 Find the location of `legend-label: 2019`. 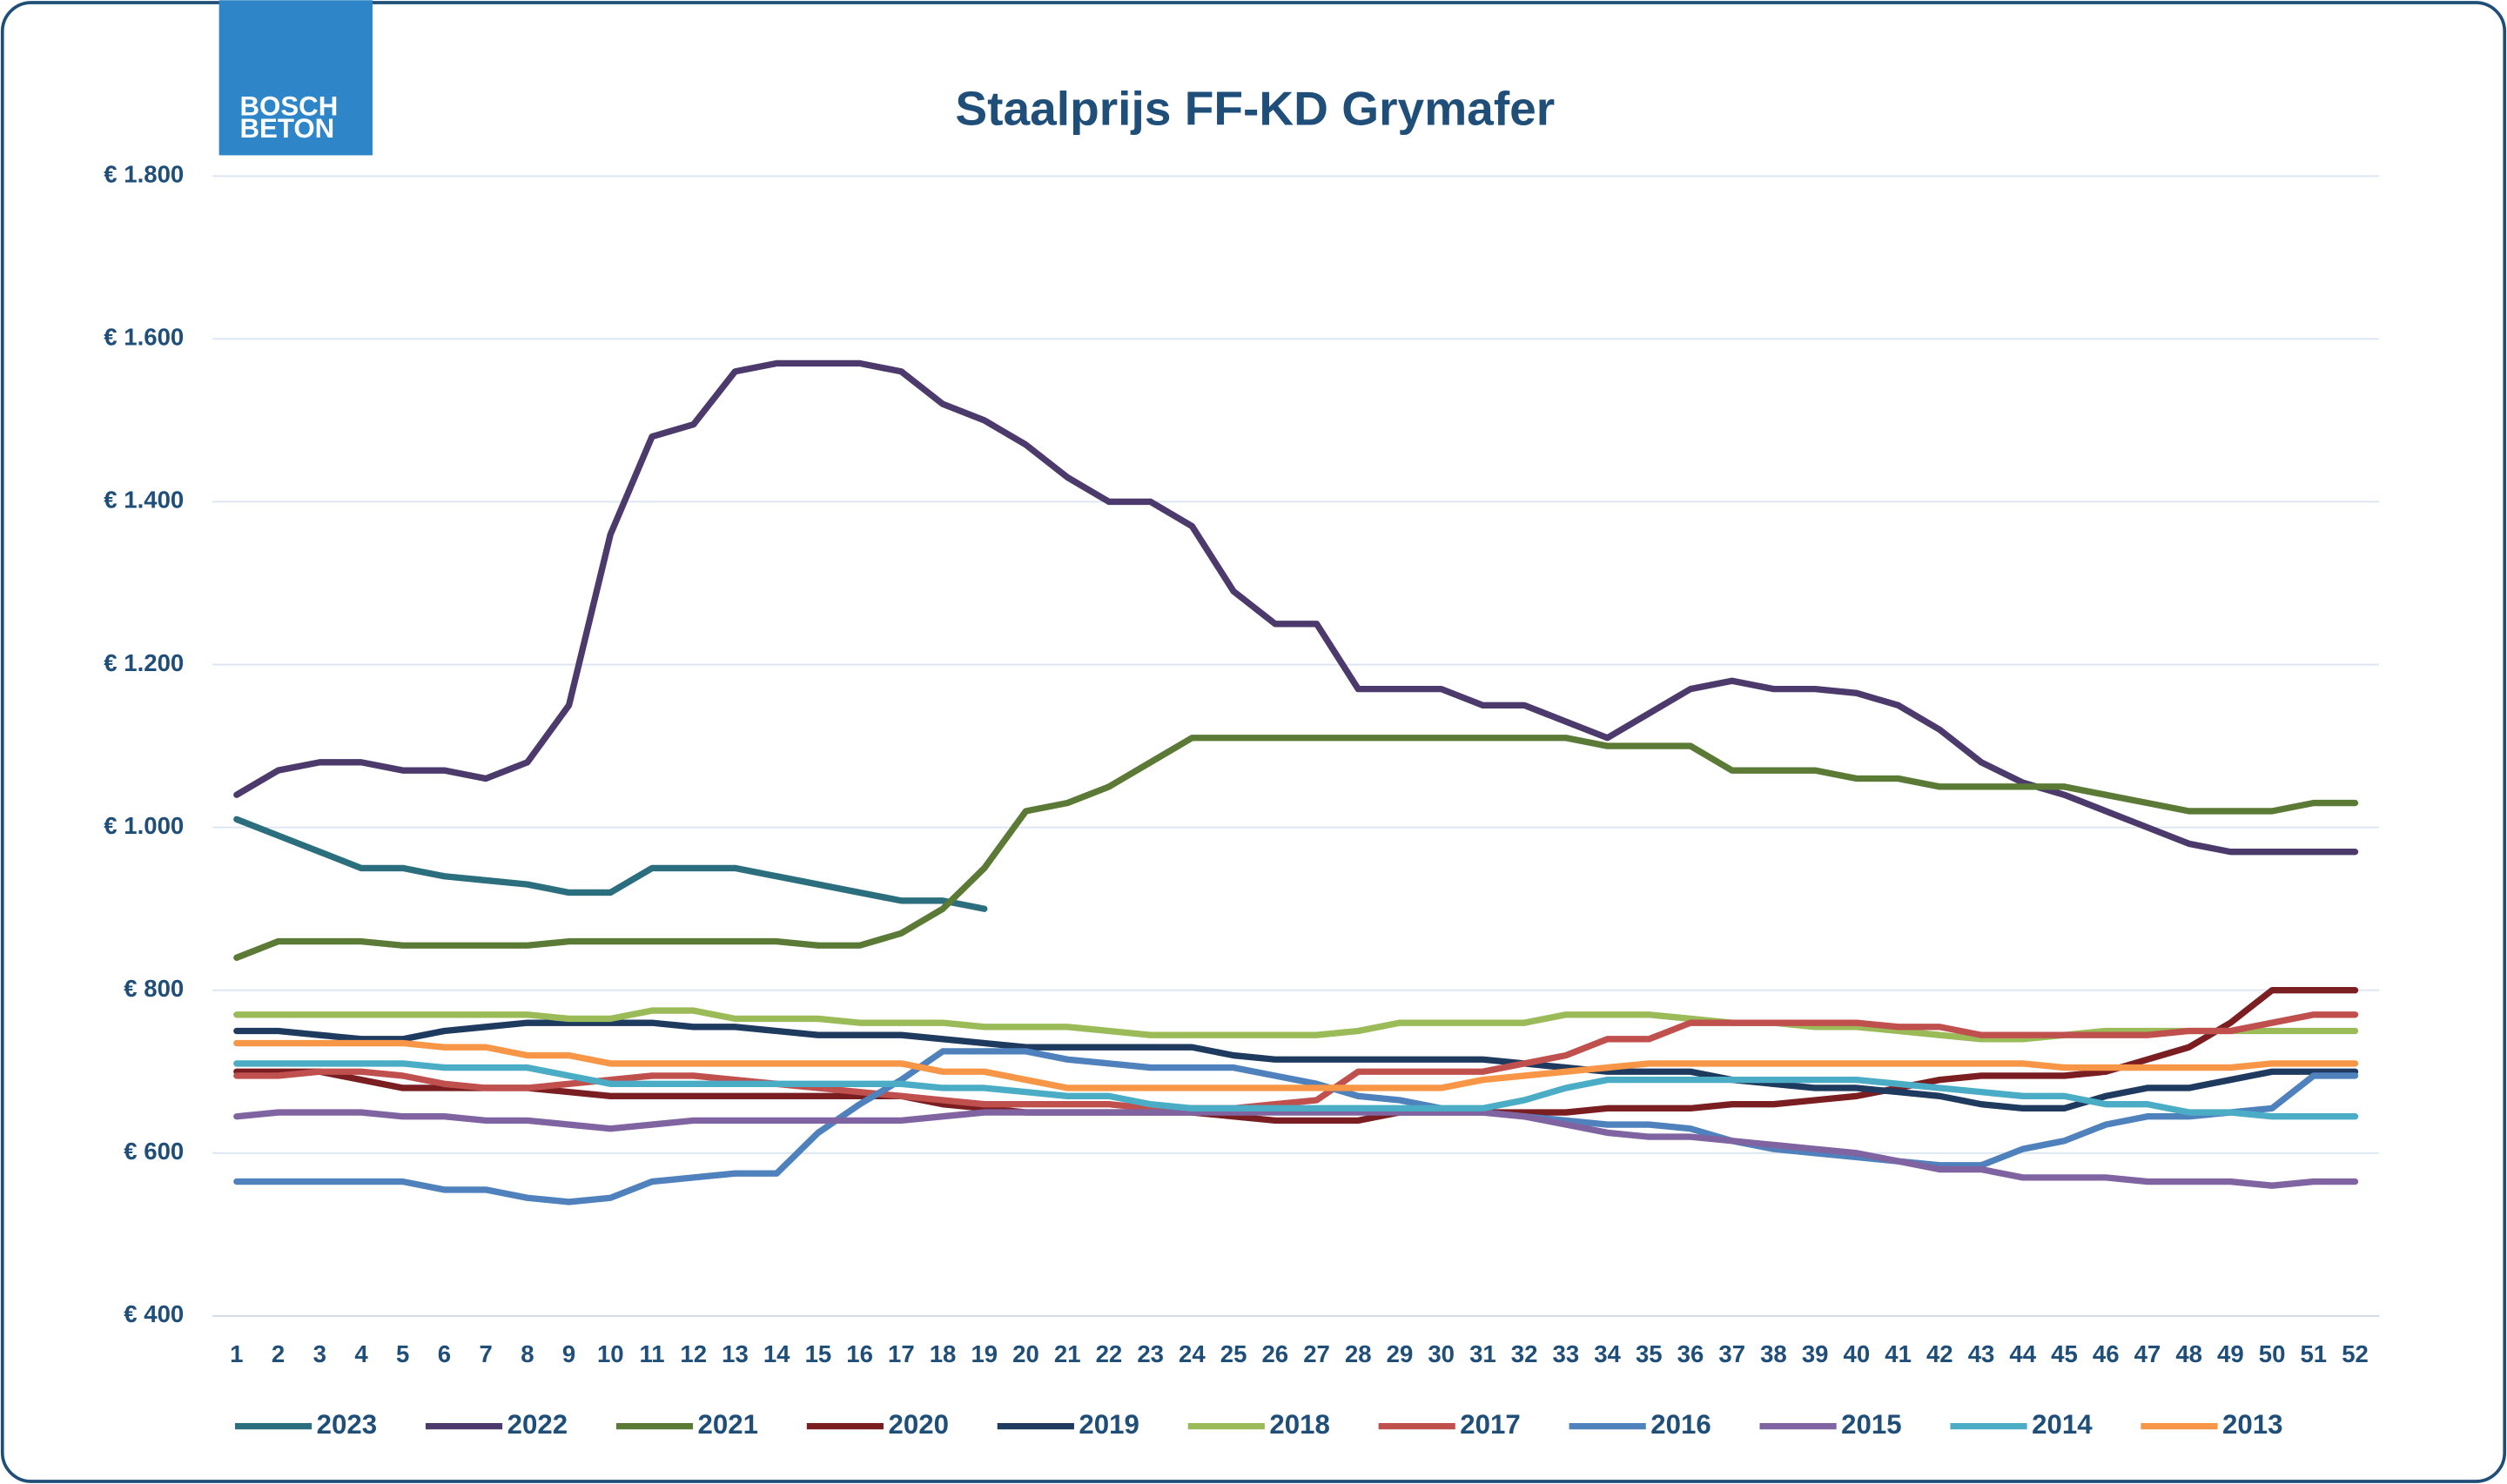

legend-label: 2019 is located at coordinates (1109, 1424).